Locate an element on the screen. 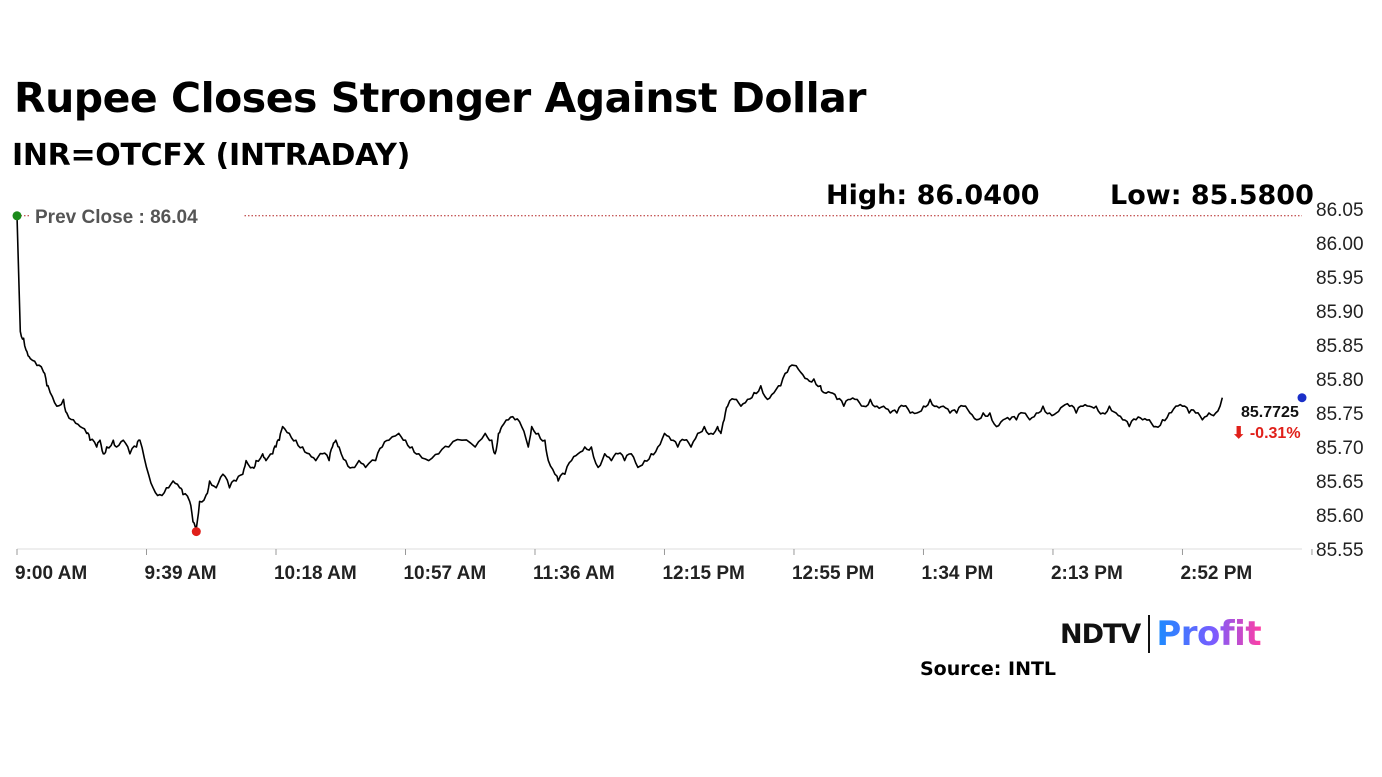  y-tick-label: 85.65 is located at coordinates (1340, 482).